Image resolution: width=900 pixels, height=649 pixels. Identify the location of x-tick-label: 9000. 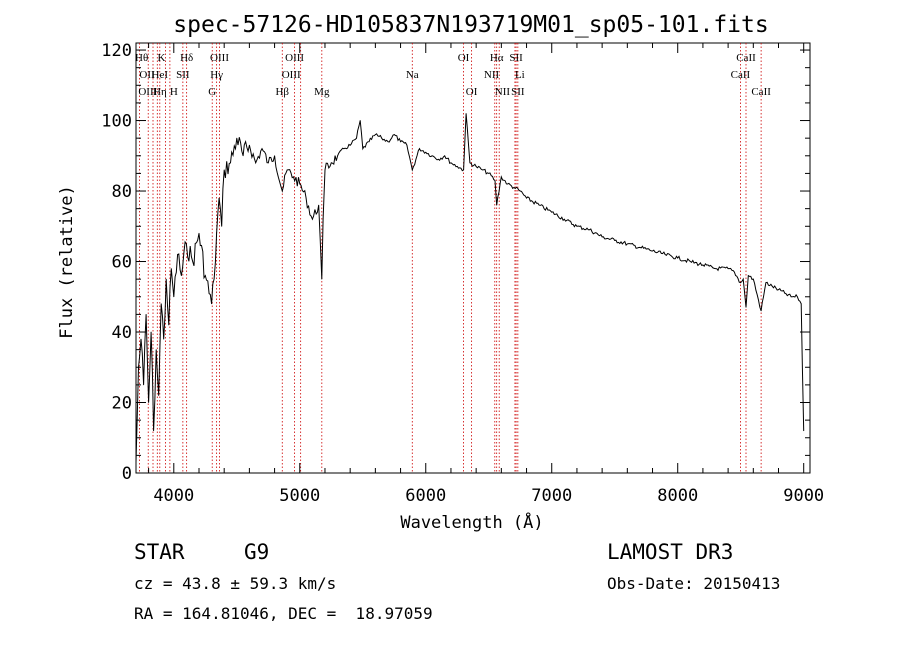
(803, 496).